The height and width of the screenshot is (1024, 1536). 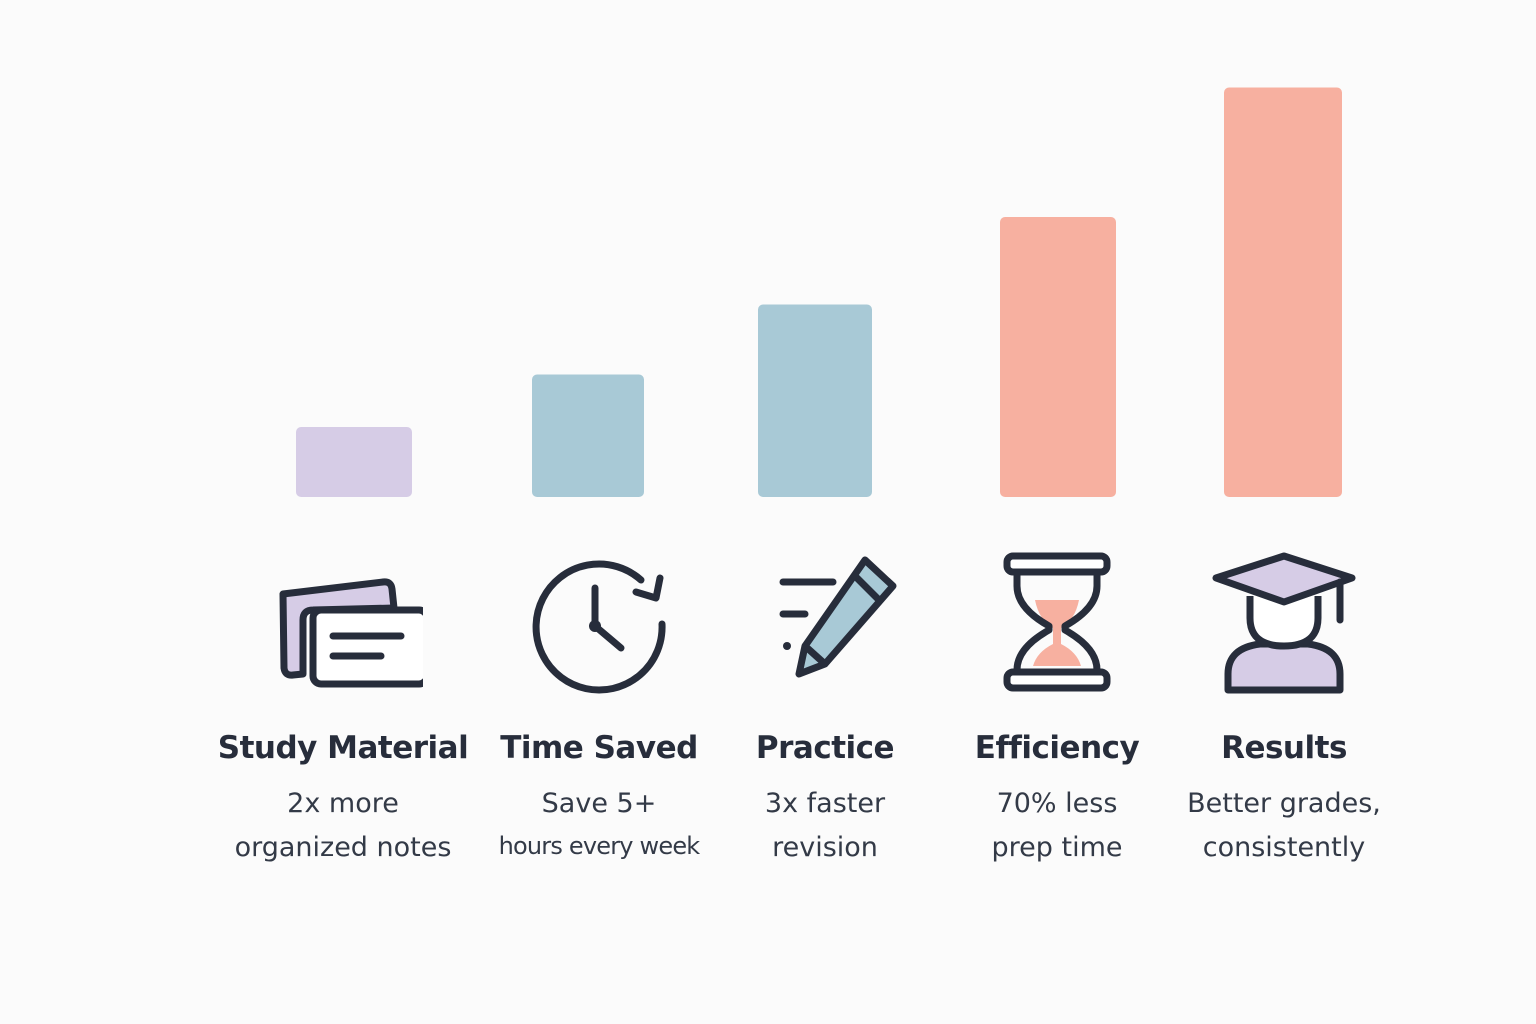 What do you see at coordinates (343, 748) in the screenshot?
I see `item-title: Study Material` at bounding box center [343, 748].